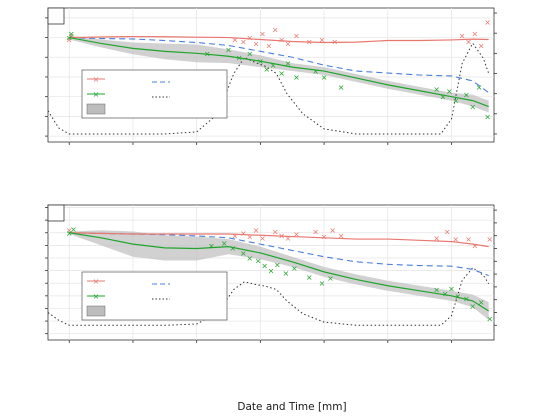  I want to click on confidence-band, so click(279, 74).